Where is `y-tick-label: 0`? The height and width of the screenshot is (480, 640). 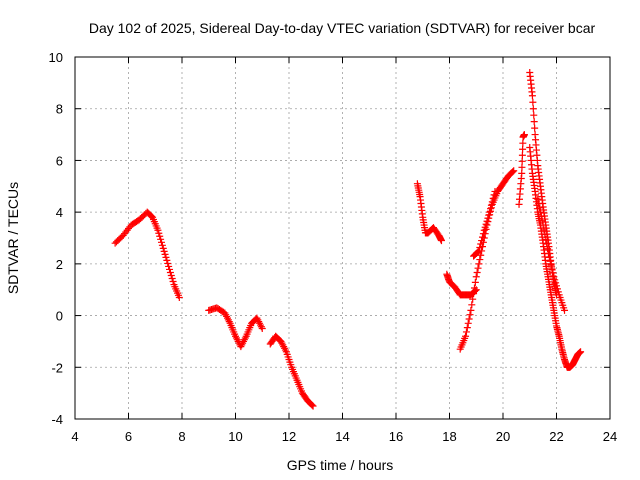
y-tick-label: 0 is located at coordinates (59, 316).